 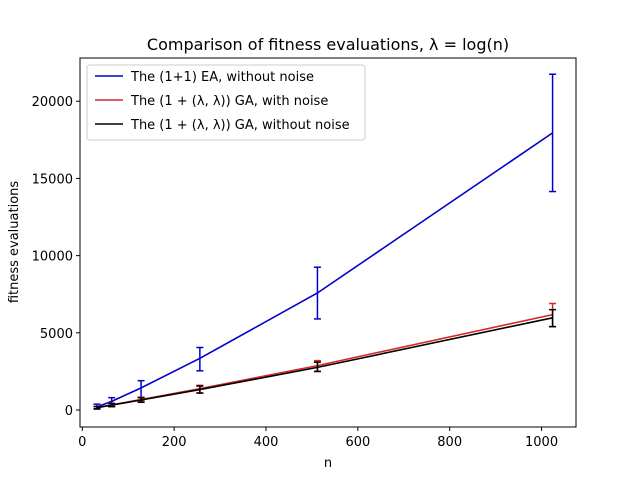 I want to click on x-tick-label: 1000, so click(x=541, y=442).